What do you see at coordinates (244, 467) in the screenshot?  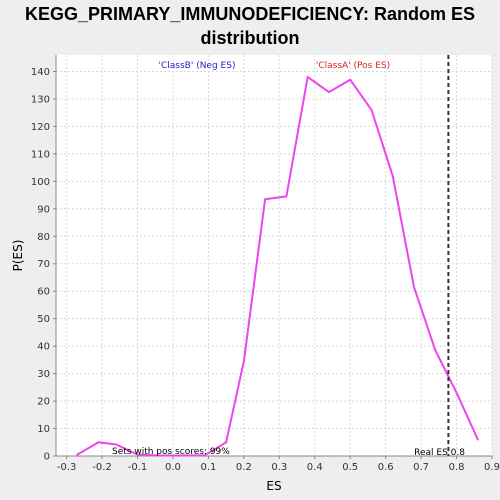 I see `x-tick-label-5: 0.2` at bounding box center [244, 467].